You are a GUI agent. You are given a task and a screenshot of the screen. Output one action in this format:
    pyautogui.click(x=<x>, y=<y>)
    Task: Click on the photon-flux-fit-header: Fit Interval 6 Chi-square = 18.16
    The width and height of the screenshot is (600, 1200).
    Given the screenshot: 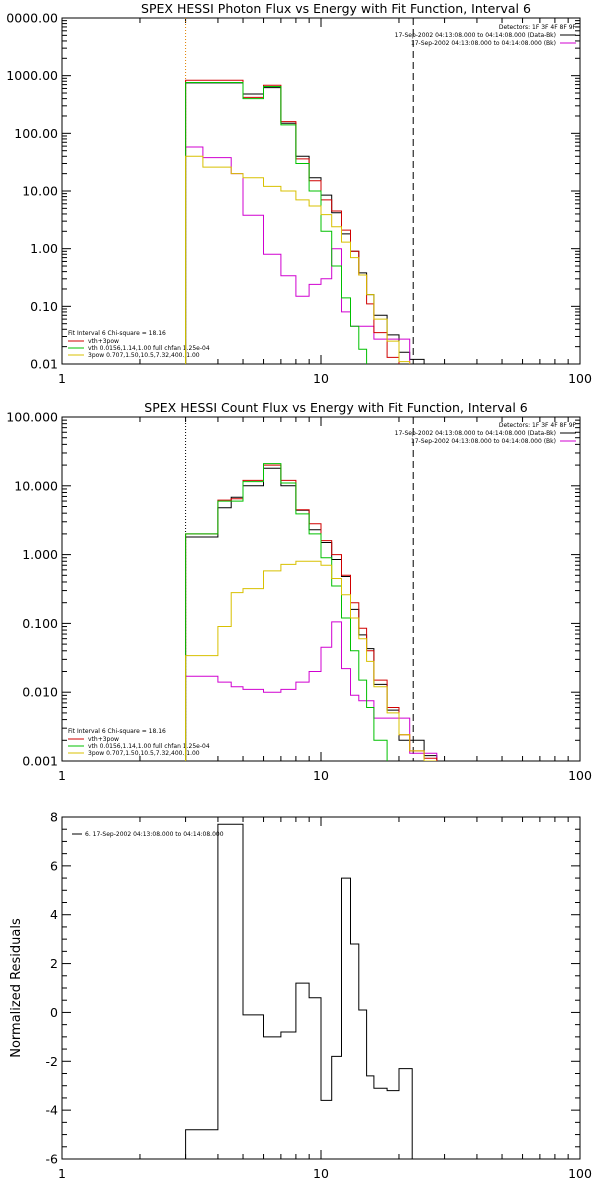 What is the action you would take?
    pyautogui.click(x=117, y=333)
    